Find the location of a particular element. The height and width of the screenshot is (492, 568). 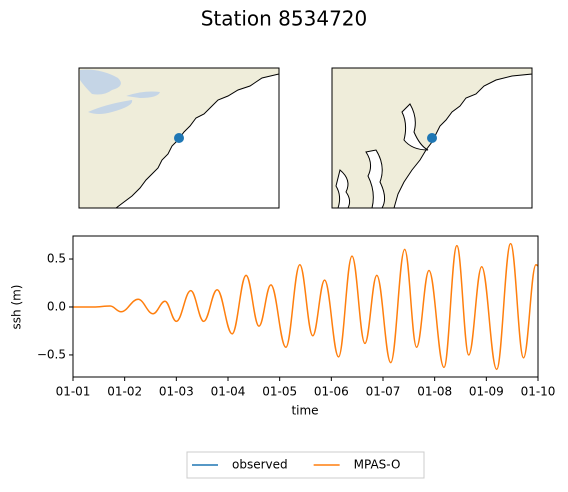

y-tick-label: 0.0 is located at coordinates (56, 306).